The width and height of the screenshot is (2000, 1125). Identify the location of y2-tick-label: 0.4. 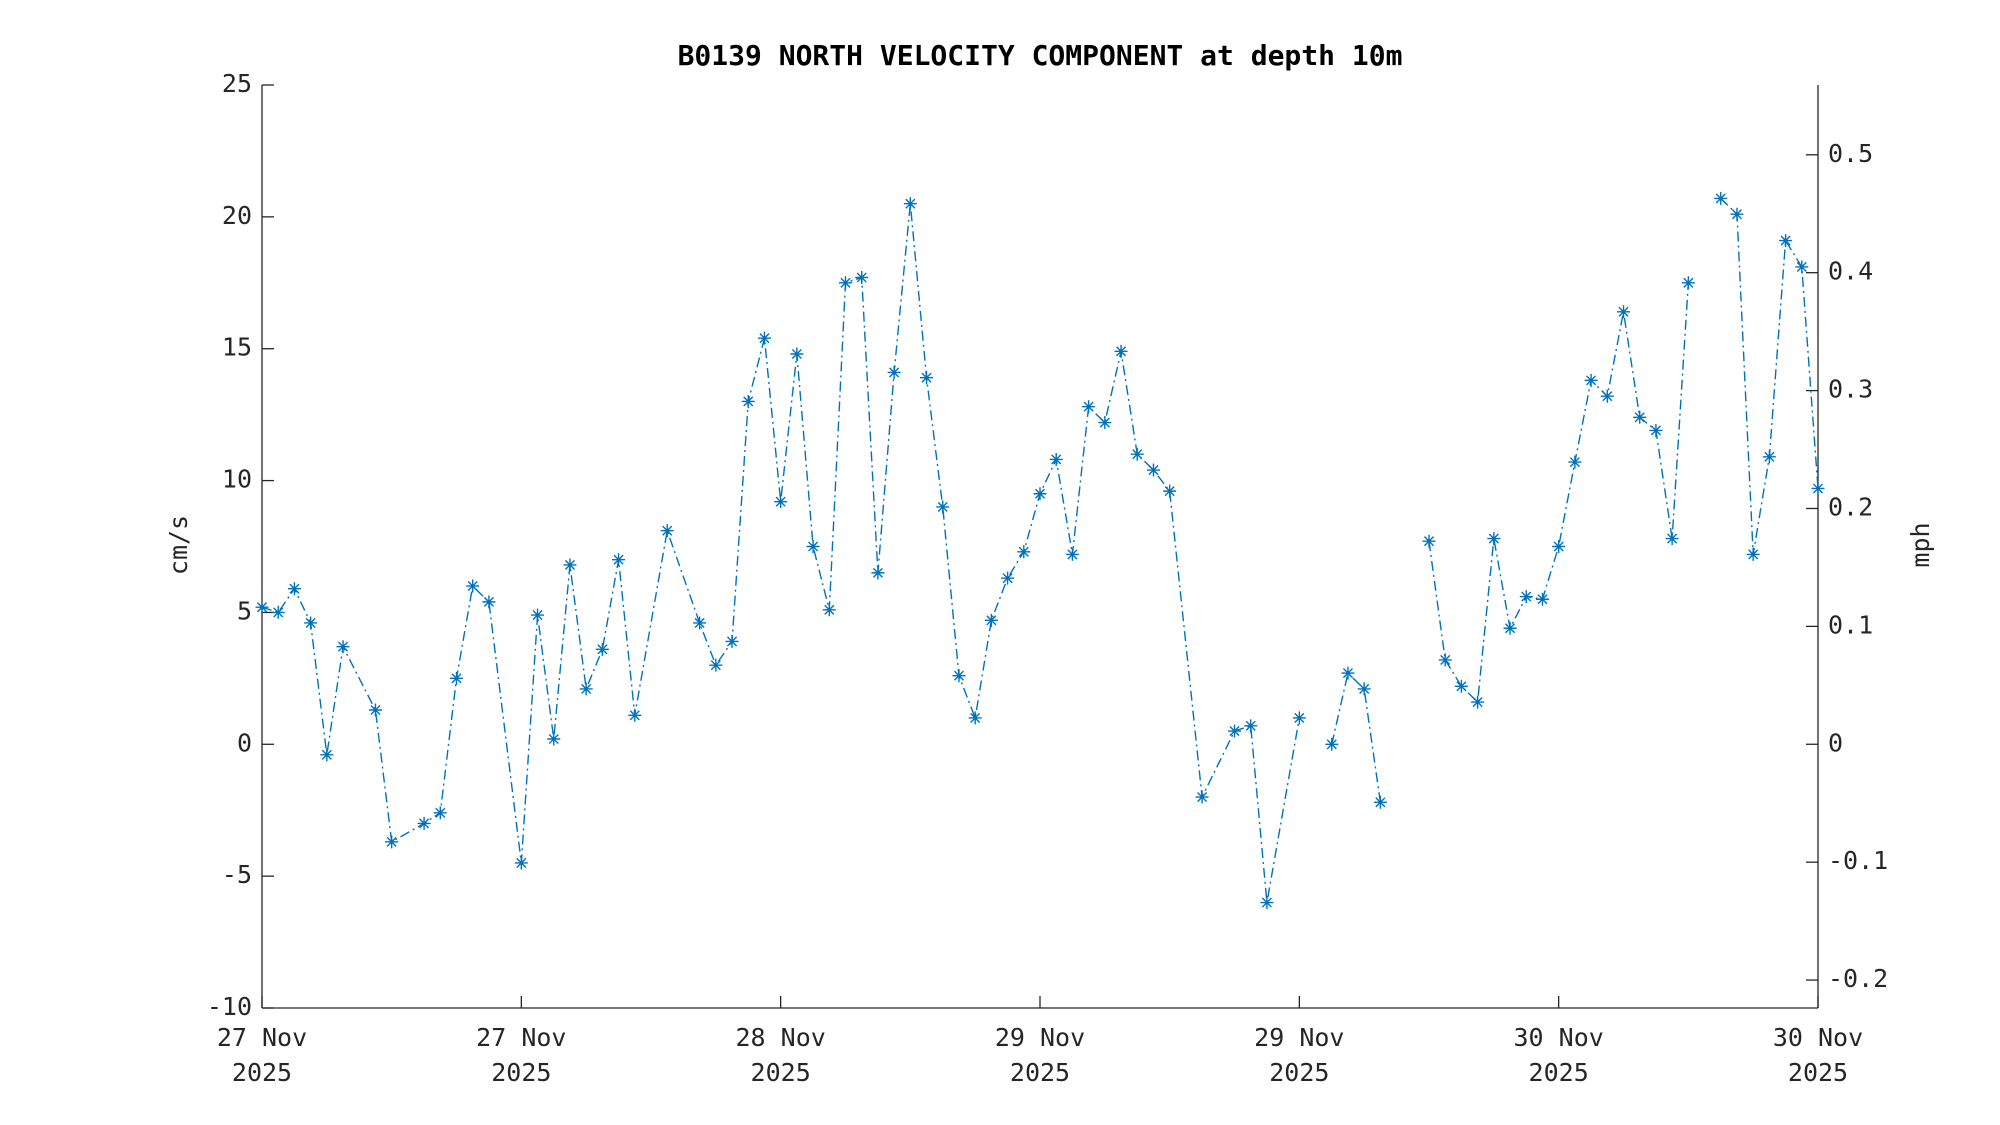
(1850, 271).